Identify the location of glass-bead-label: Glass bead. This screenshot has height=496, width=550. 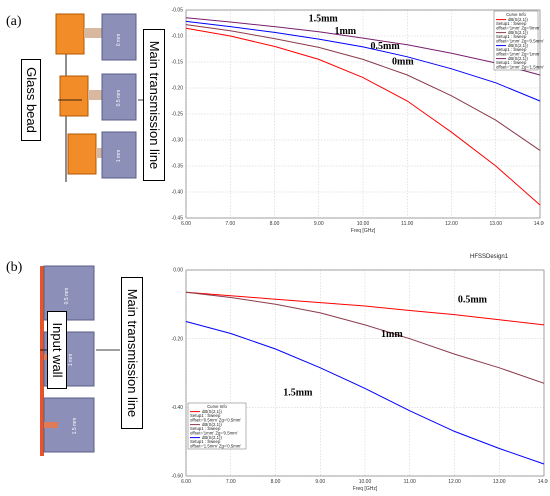
(31, 100).